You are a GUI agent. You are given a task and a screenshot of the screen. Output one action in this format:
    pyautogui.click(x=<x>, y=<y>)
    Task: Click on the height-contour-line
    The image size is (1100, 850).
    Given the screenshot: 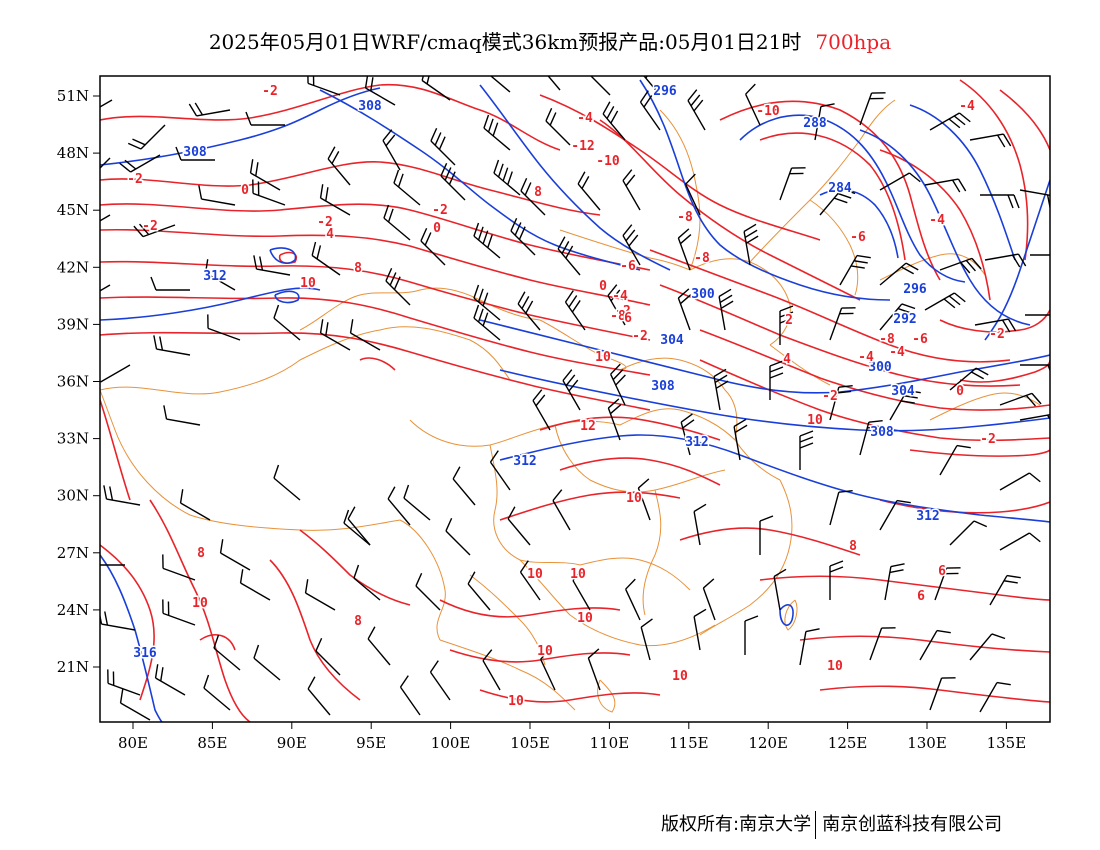 What is the action you would take?
    pyautogui.click(x=852, y=198)
    